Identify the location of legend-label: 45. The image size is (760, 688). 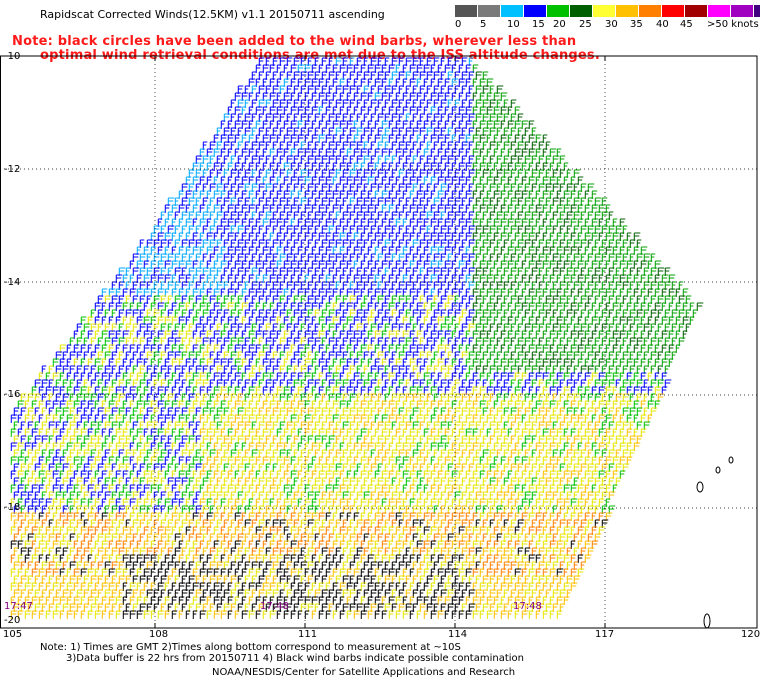
(686, 24).